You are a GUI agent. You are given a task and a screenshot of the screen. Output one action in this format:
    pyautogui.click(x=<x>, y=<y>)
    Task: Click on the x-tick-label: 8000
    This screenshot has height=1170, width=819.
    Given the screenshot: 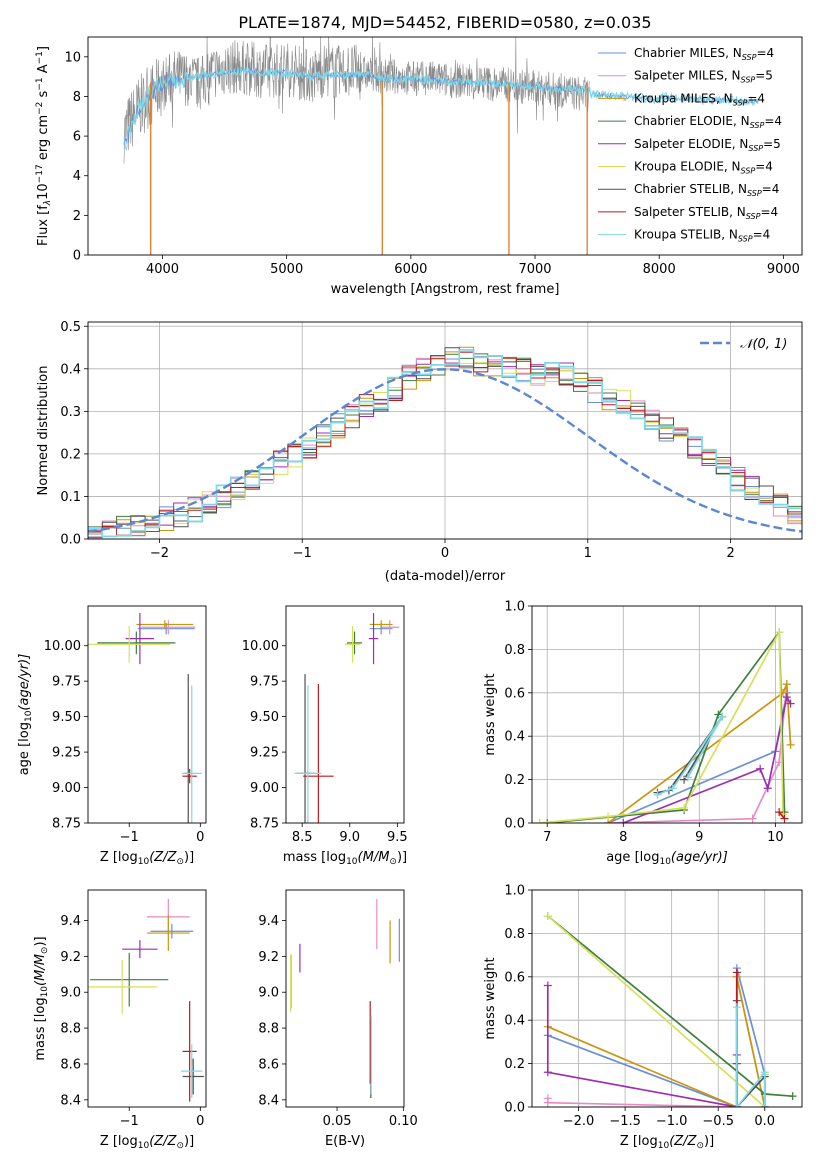 What is the action you would take?
    pyautogui.click(x=659, y=269)
    